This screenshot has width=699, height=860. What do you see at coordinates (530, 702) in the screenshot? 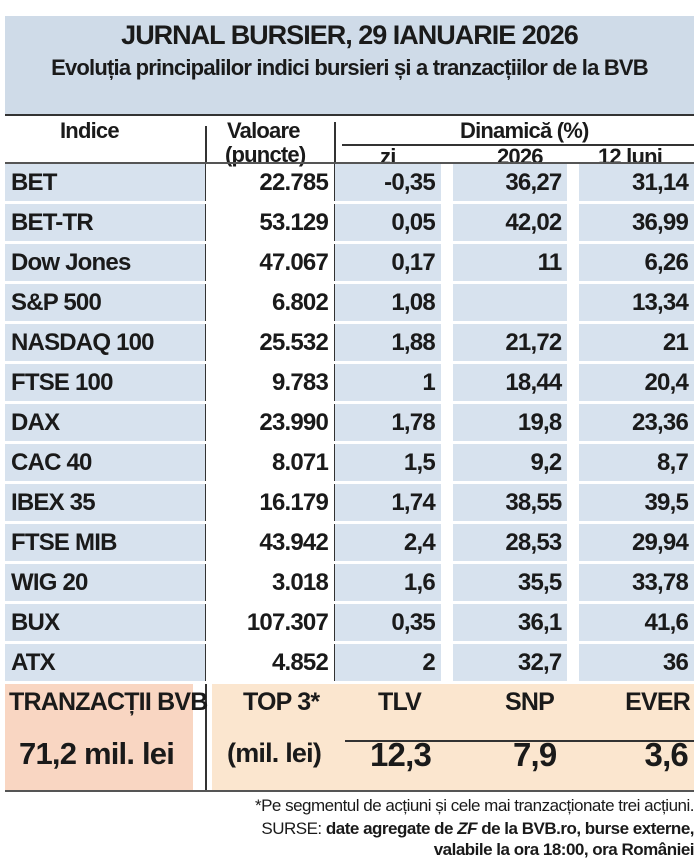
I see `top2-name: SNP` at bounding box center [530, 702].